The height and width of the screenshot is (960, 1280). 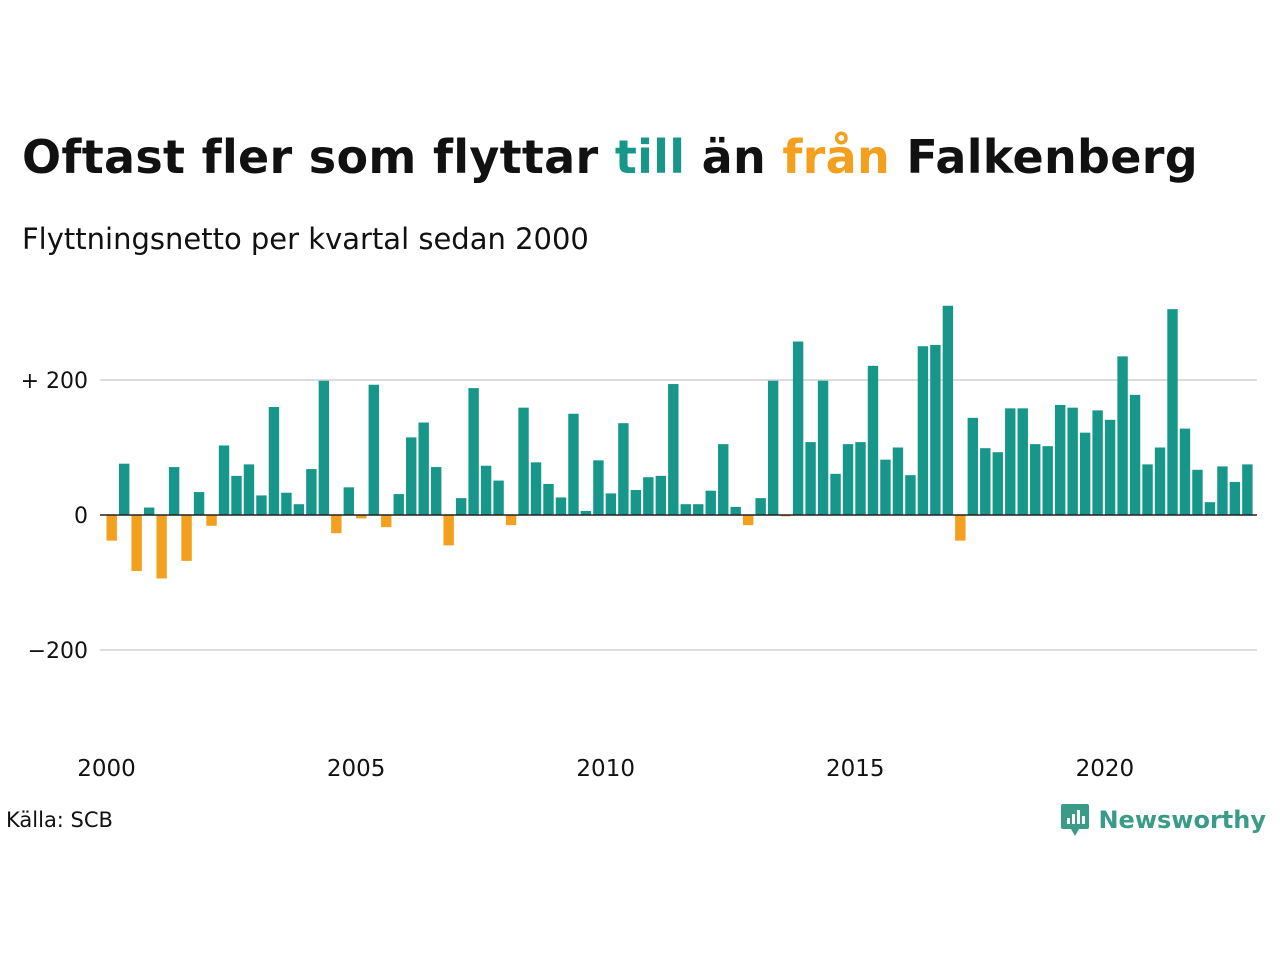 I want to click on chart-subtitle: Flyttningsnetto per kvartal sedan 2000, so click(x=305, y=239).